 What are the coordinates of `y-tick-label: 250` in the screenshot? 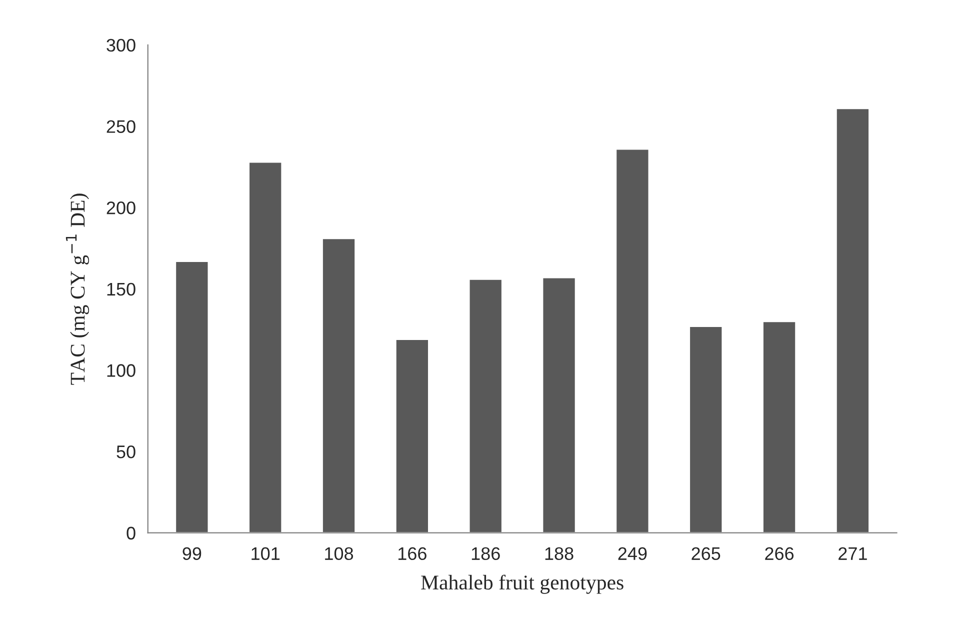 It's located at (121, 126).